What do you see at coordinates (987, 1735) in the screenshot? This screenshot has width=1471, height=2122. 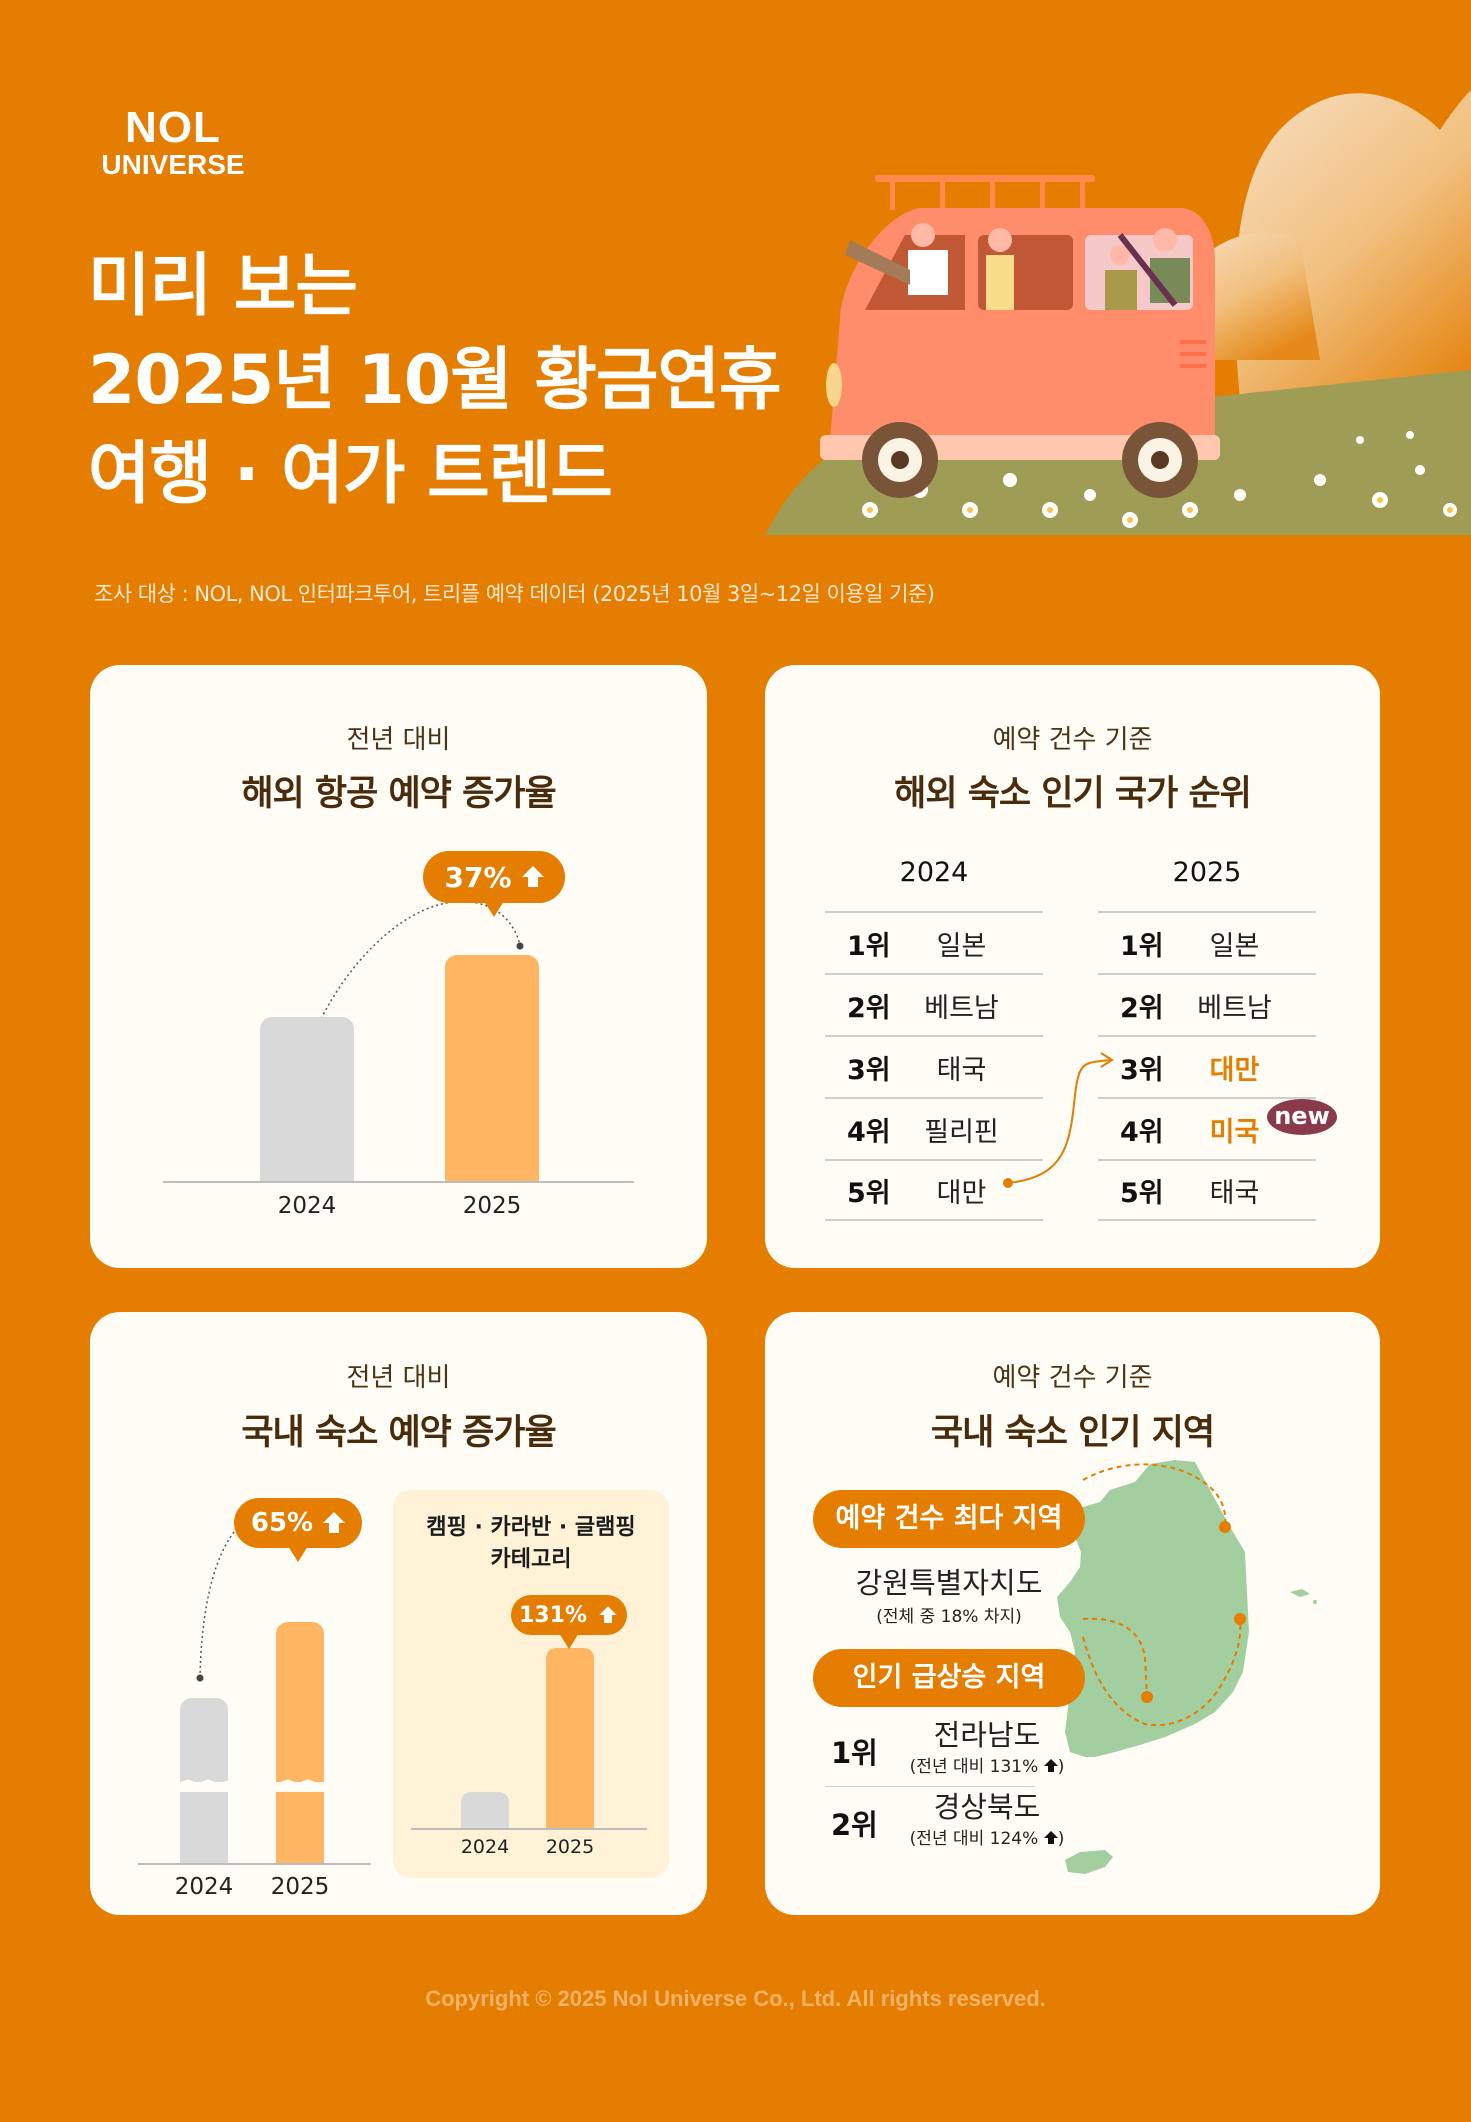 I see `rising-region-1: 전라남도` at bounding box center [987, 1735].